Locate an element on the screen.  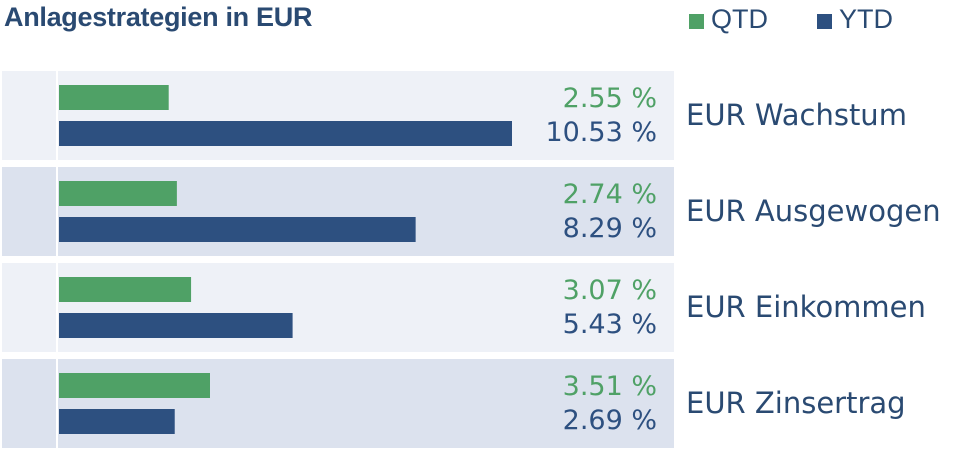
ytd-value-label: 5.43 % is located at coordinates (610, 324).